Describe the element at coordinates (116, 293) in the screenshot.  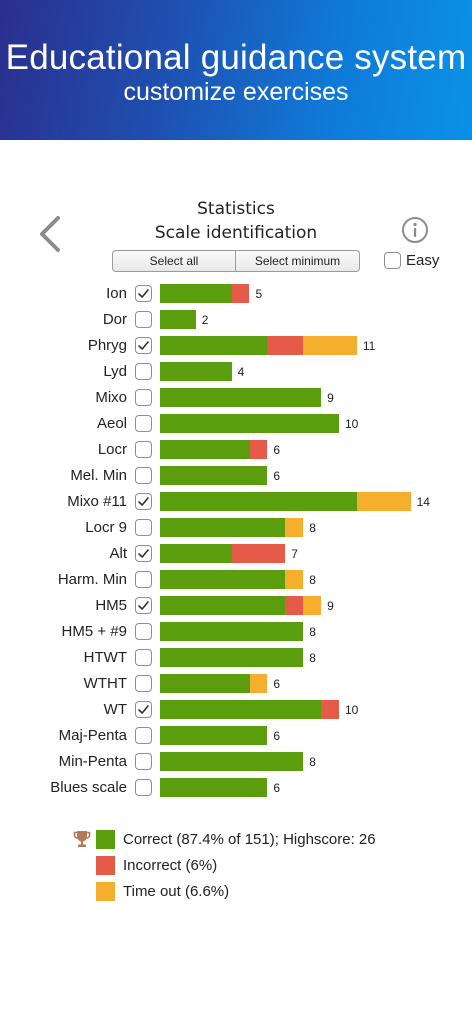
I see `scale-label: Ion` at that location.